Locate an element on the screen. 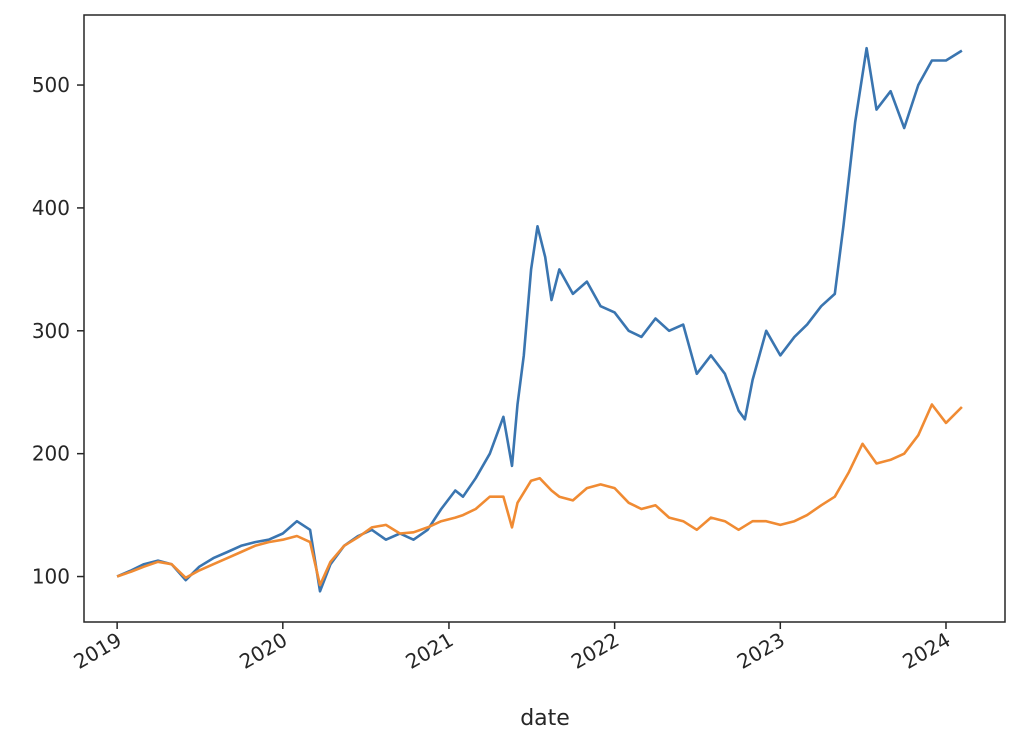  y-tick-label: 300 is located at coordinates (51, 331).